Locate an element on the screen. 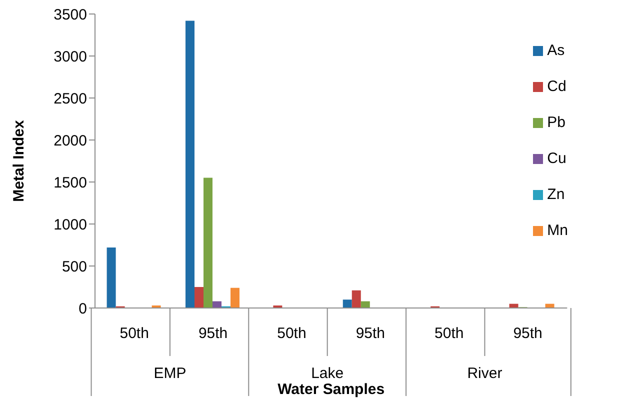  y-tick-label: 1500 is located at coordinates (70, 183).